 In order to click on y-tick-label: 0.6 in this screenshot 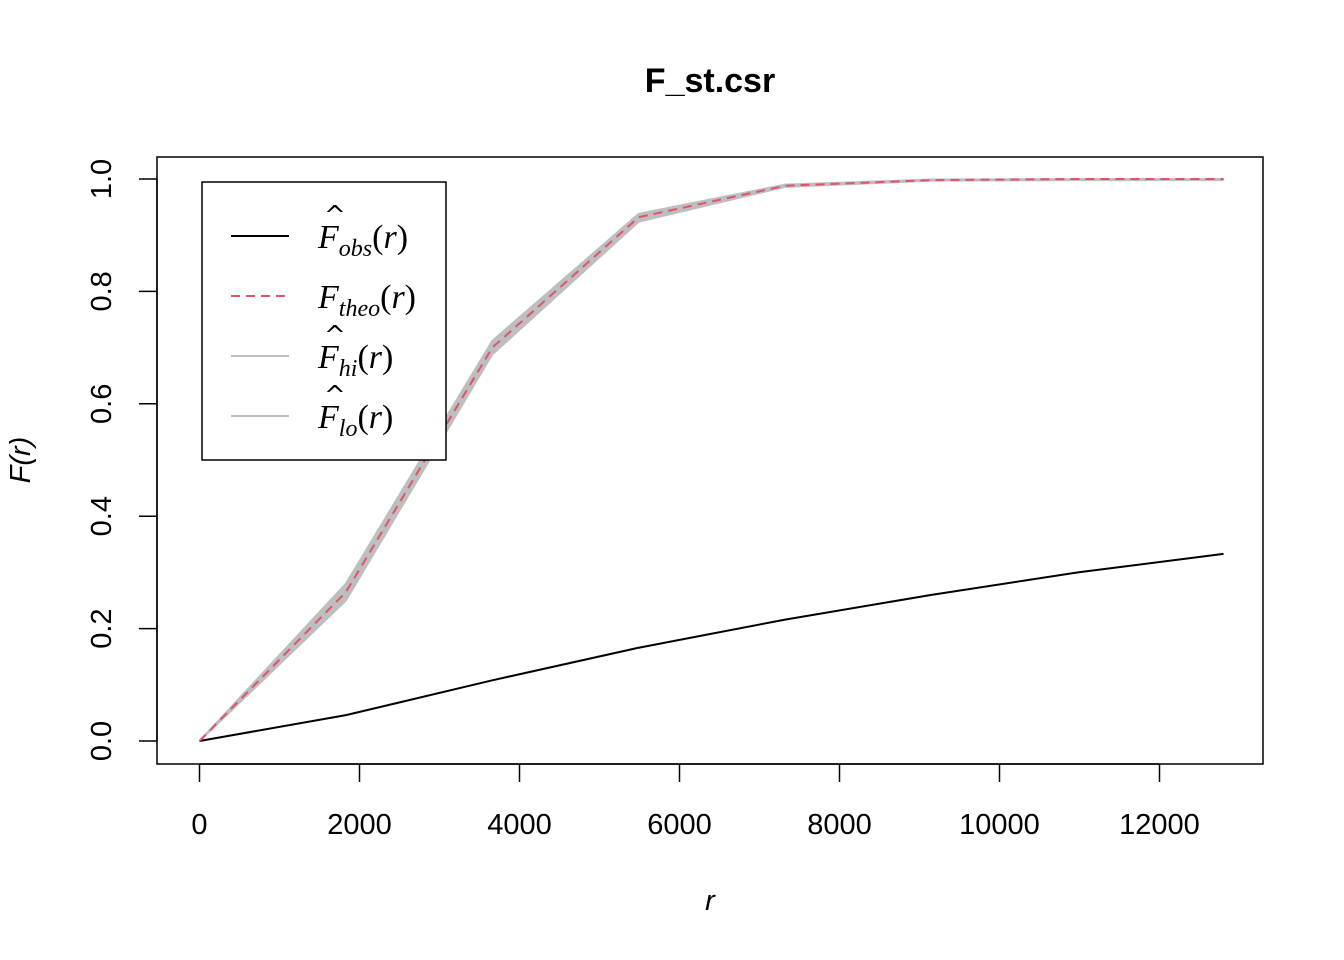, I will do `click(102, 404)`.